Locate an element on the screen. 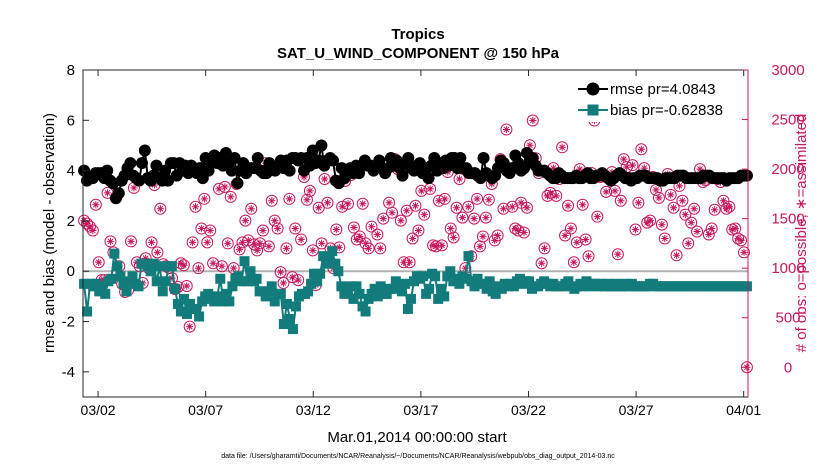 The image size is (830, 470). legend-rmse-label: rmse pr=4.0843 is located at coordinates (662, 89).